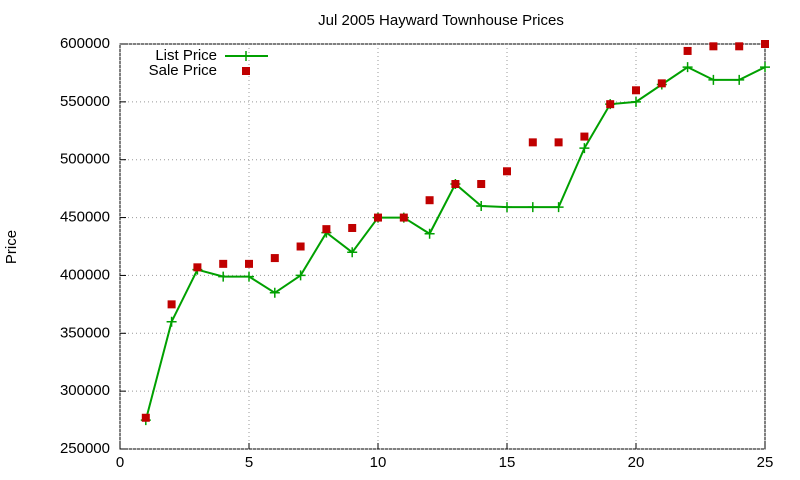 This screenshot has height=480, width=800. Describe the element at coordinates (249, 462) in the screenshot. I see `x-tick-label: 5` at that location.